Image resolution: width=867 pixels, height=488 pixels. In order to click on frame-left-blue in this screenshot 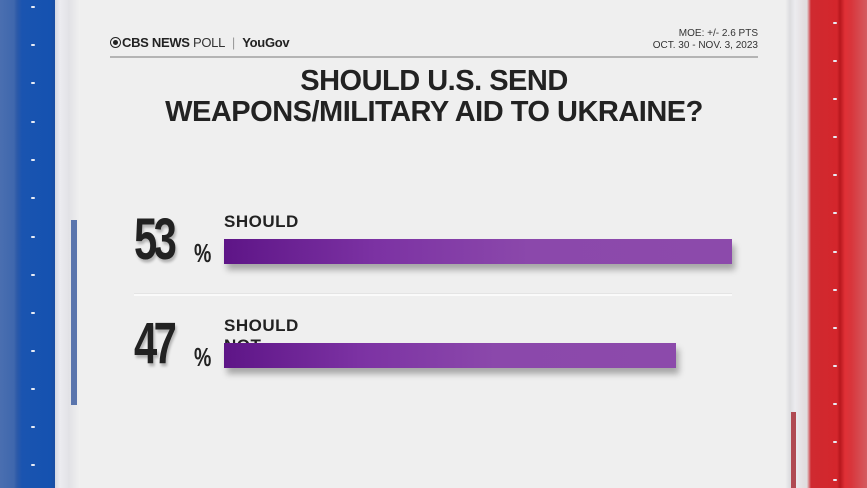, I will do `click(30, 244)`.